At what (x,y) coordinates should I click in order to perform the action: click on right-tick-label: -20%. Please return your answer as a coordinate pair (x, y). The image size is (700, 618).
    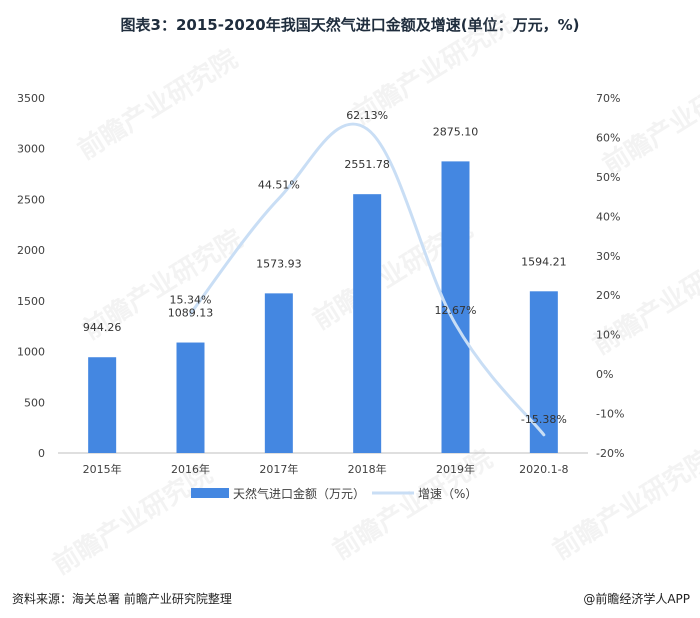
    Looking at the image, I should click on (610, 453).